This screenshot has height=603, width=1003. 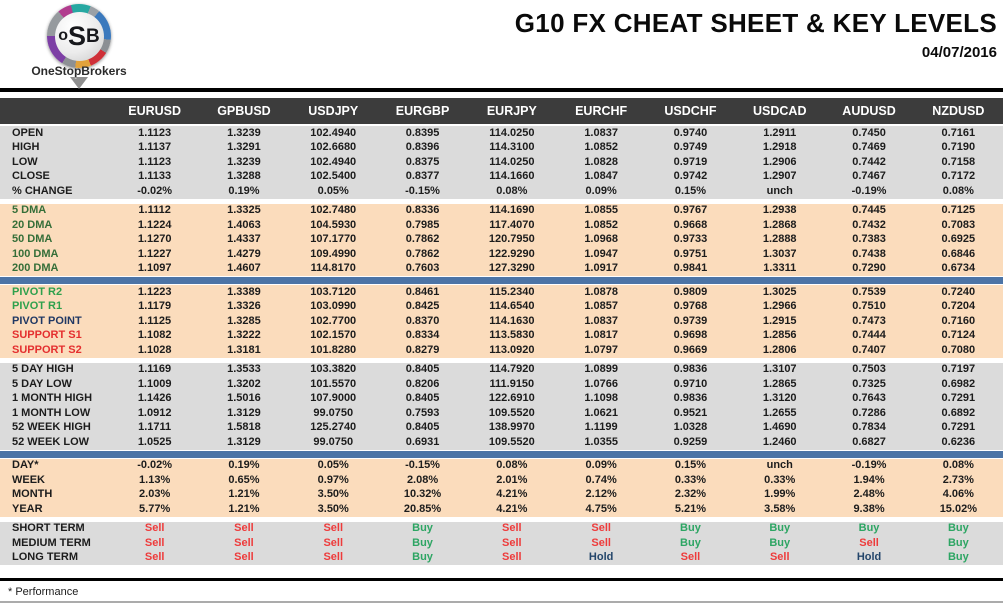 I want to click on cell-1-month-high-eurusd: 1.1426, so click(x=154, y=398).